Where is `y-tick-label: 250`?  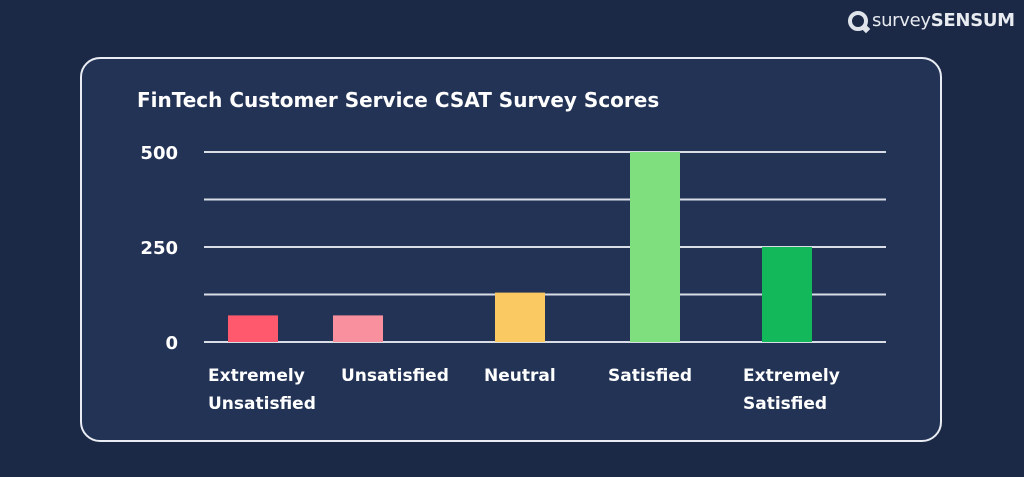
y-tick-label: 250 is located at coordinates (159, 248).